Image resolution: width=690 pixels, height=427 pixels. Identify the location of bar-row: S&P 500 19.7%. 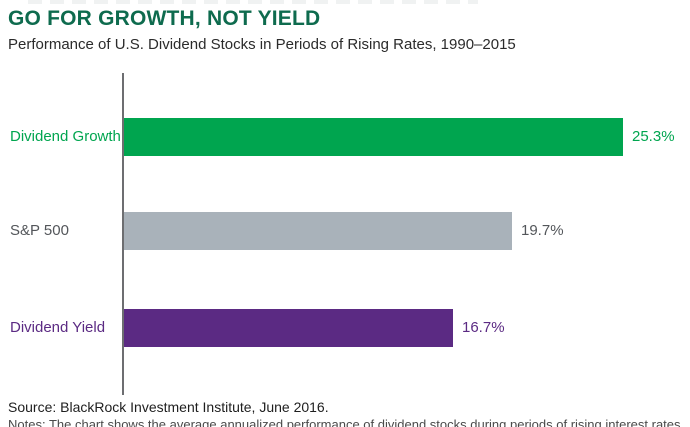
(345, 231).